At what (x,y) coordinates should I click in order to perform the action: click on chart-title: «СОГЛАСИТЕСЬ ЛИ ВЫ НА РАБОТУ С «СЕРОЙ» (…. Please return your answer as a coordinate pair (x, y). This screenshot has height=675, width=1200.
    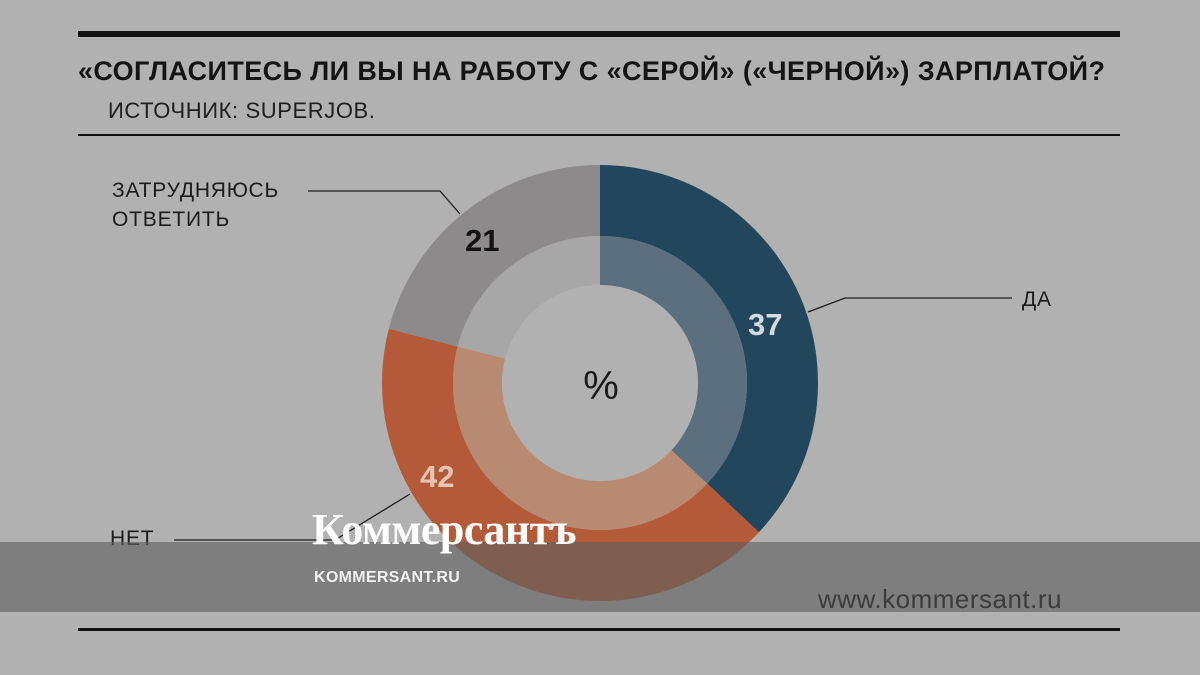
    Looking at the image, I should click on (598, 91).